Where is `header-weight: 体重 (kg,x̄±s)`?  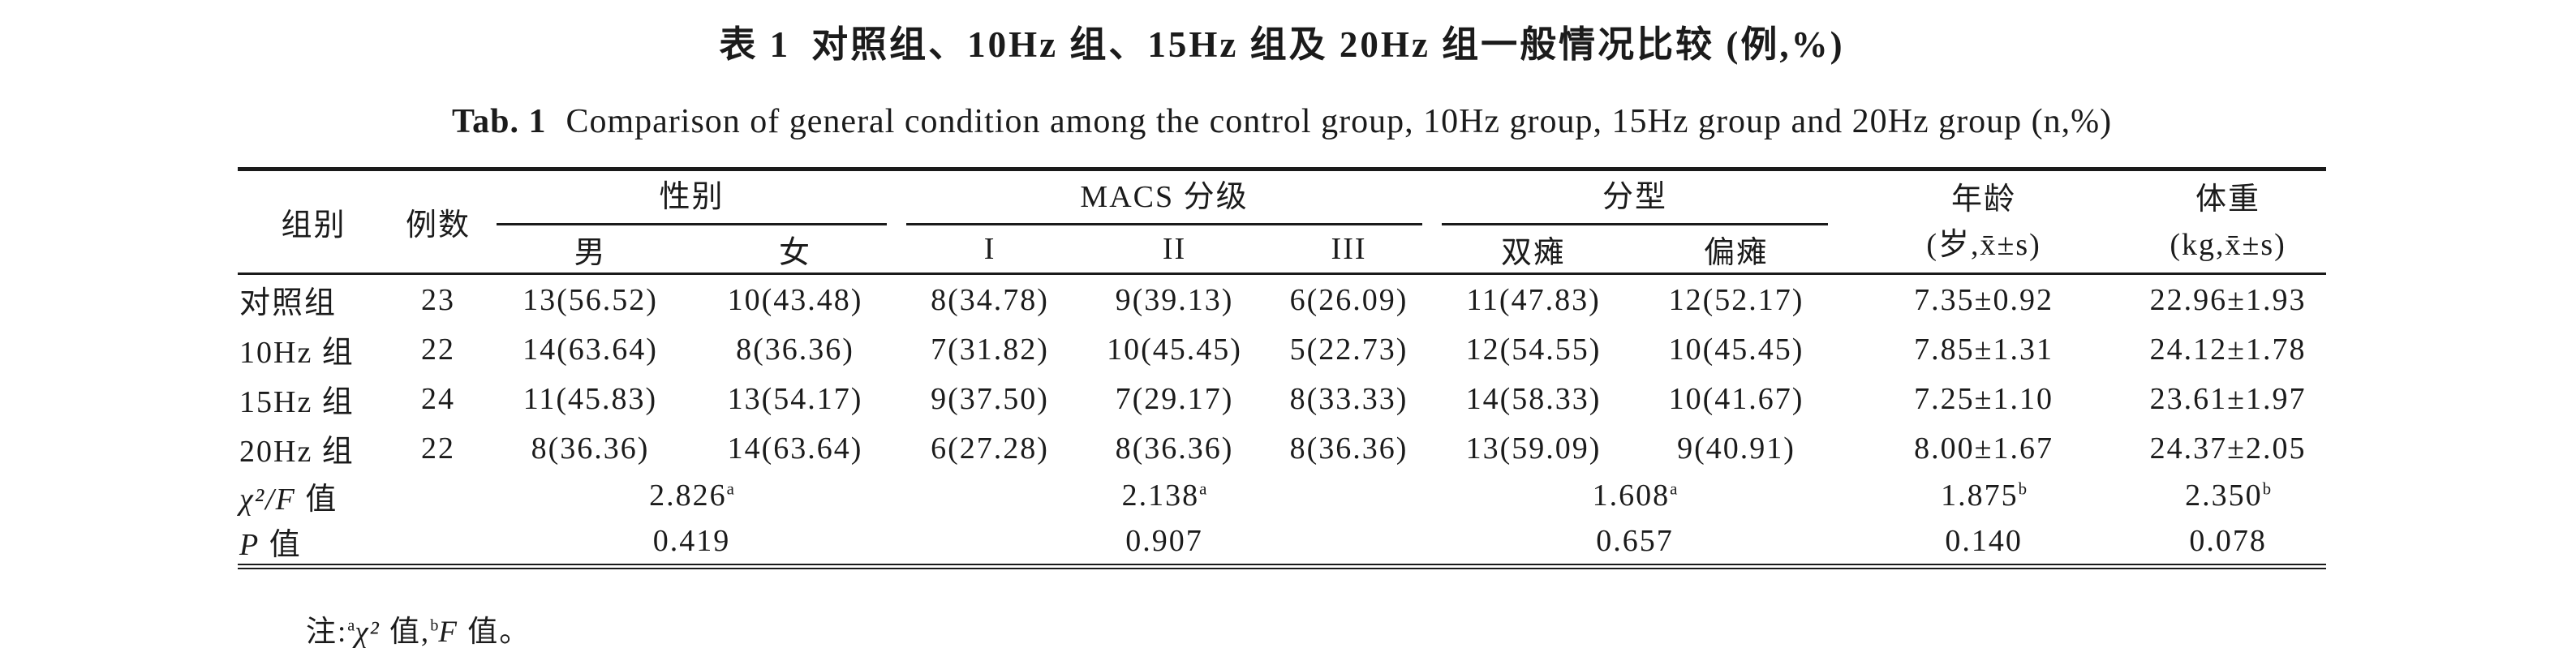 header-weight: 体重 (kg,x̄±s) is located at coordinates (2228, 222).